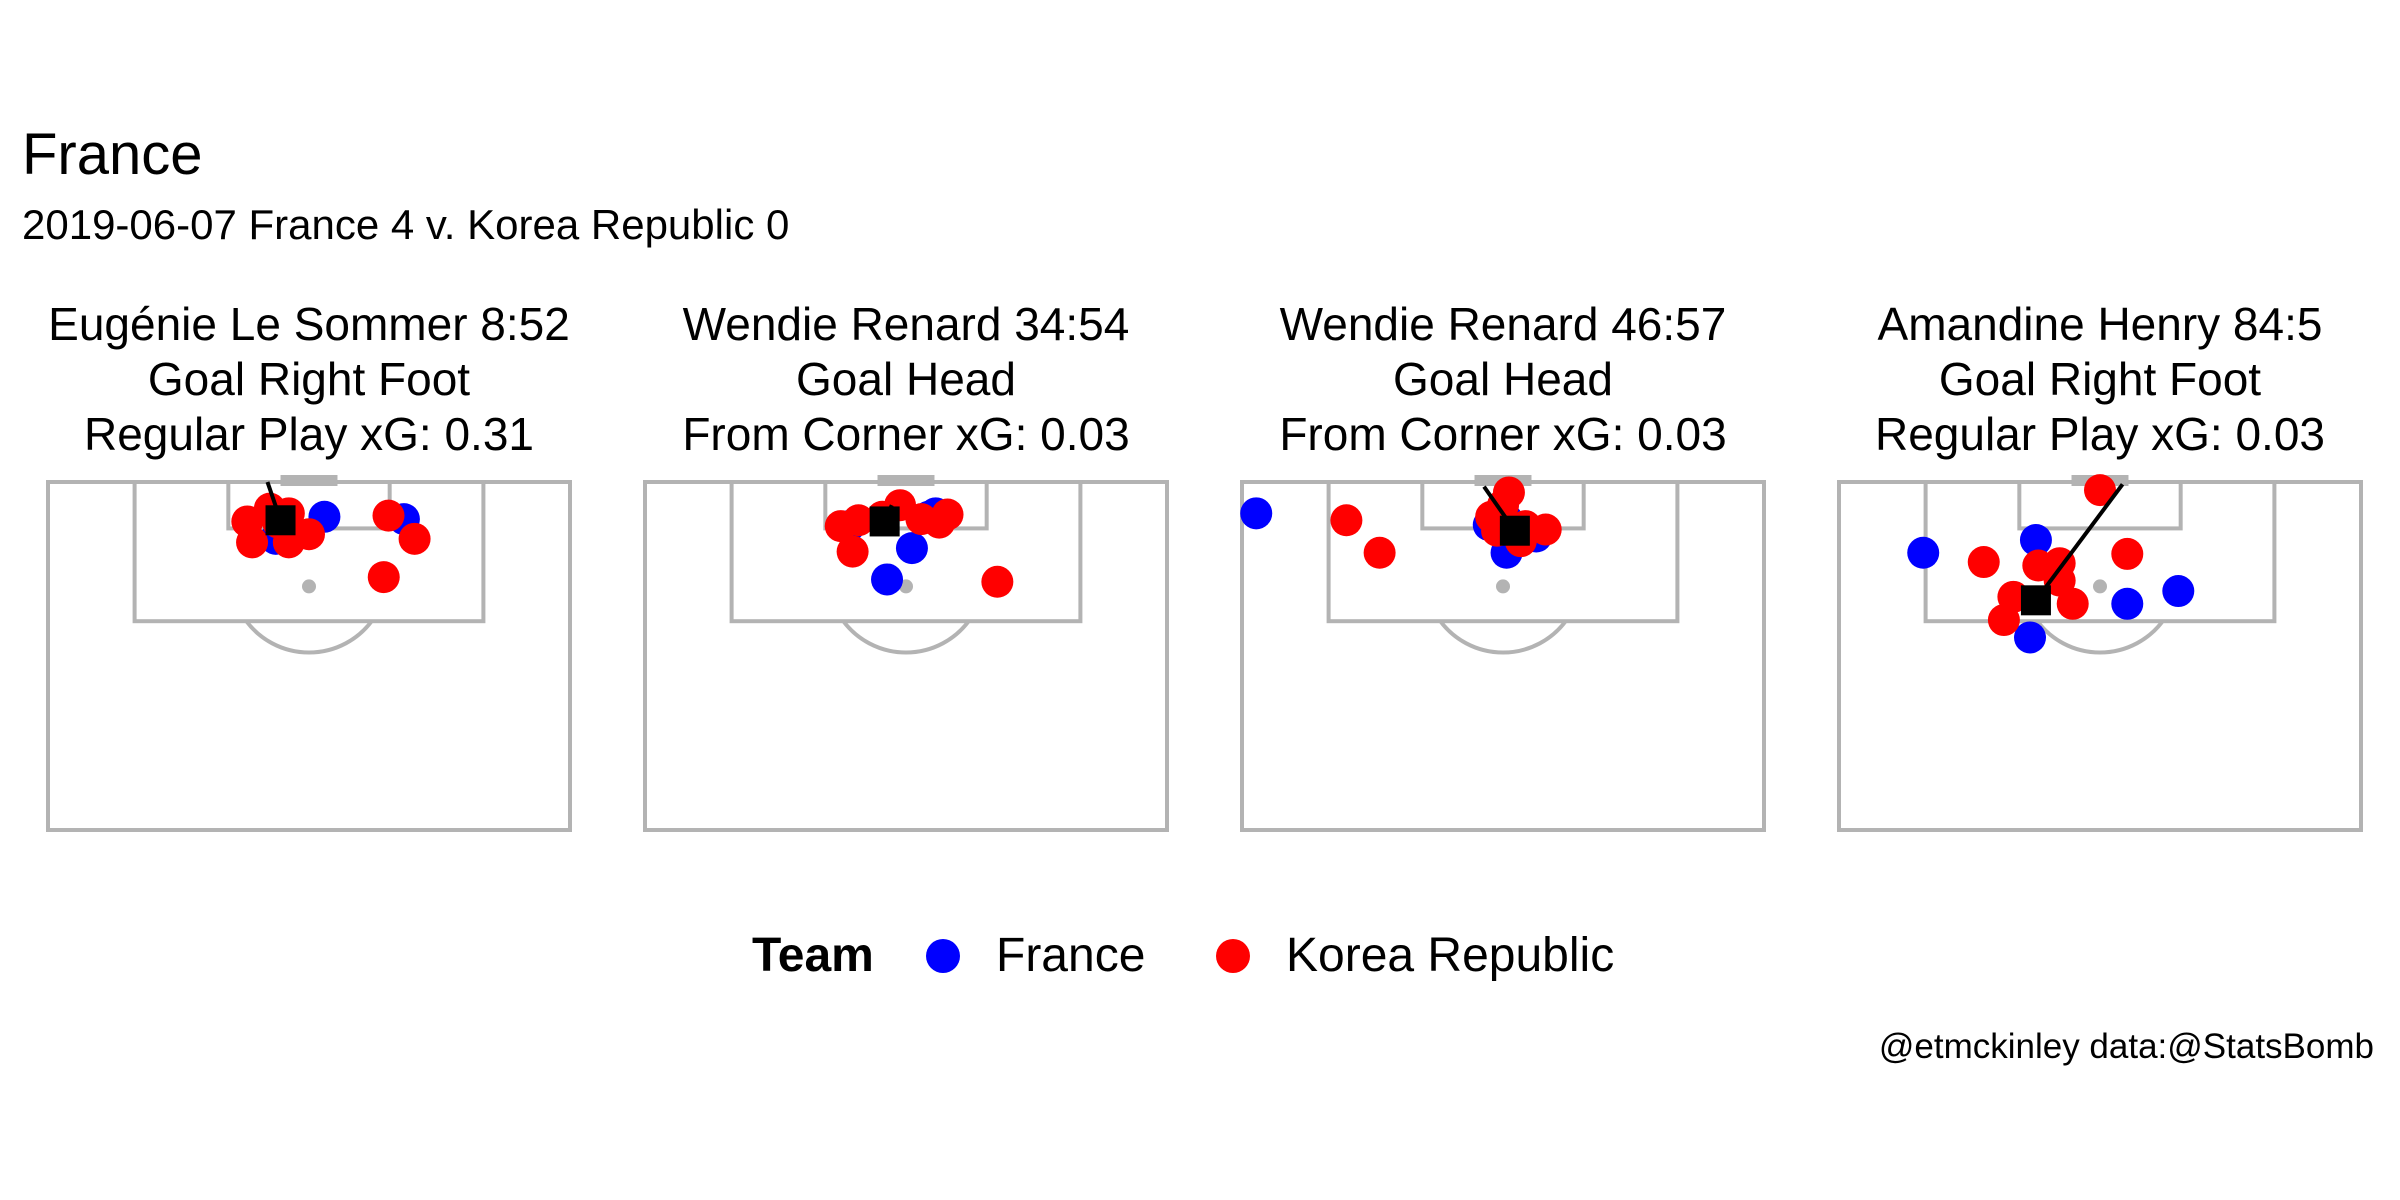 This screenshot has width=2400, height=1200. What do you see at coordinates (2126, 1046) in the screenshot?
I see `source-caption: @etmckinley data:@StatsBomb` at bounding box center [2126, 1046].